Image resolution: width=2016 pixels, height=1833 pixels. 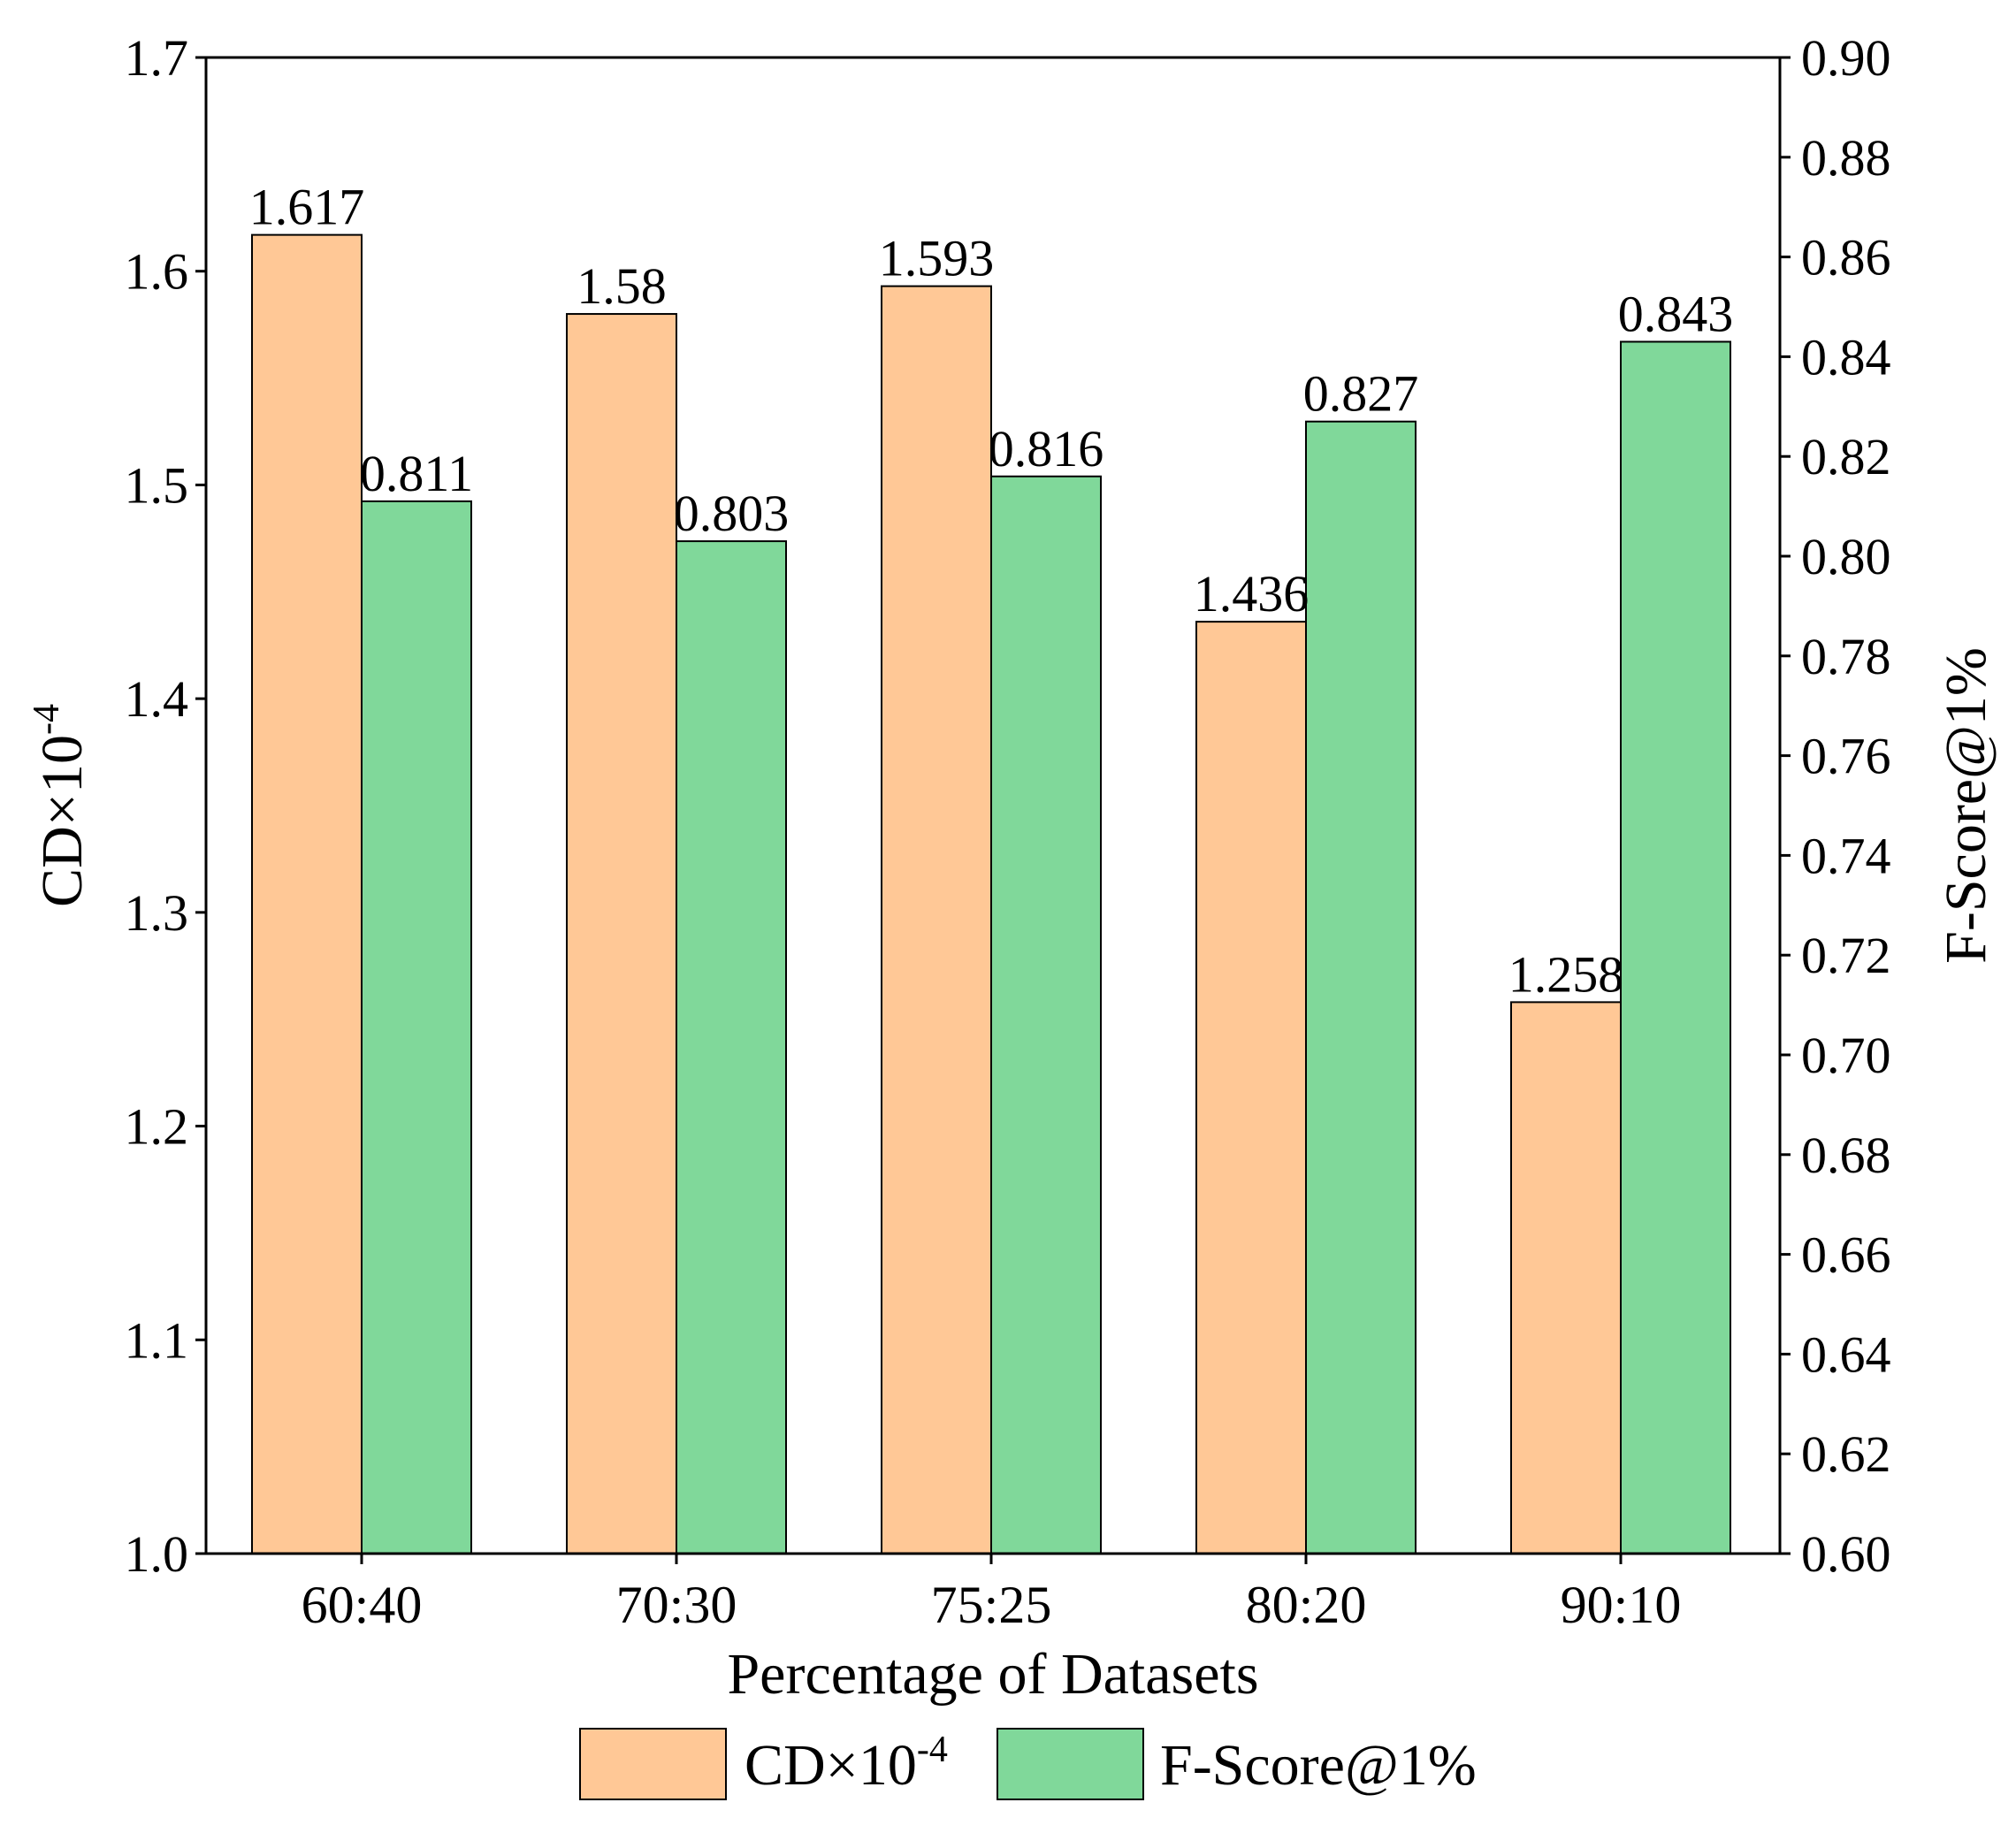 I want to click on data-label-fscore-75-25: 0.816, so click(x=1046, y=448).